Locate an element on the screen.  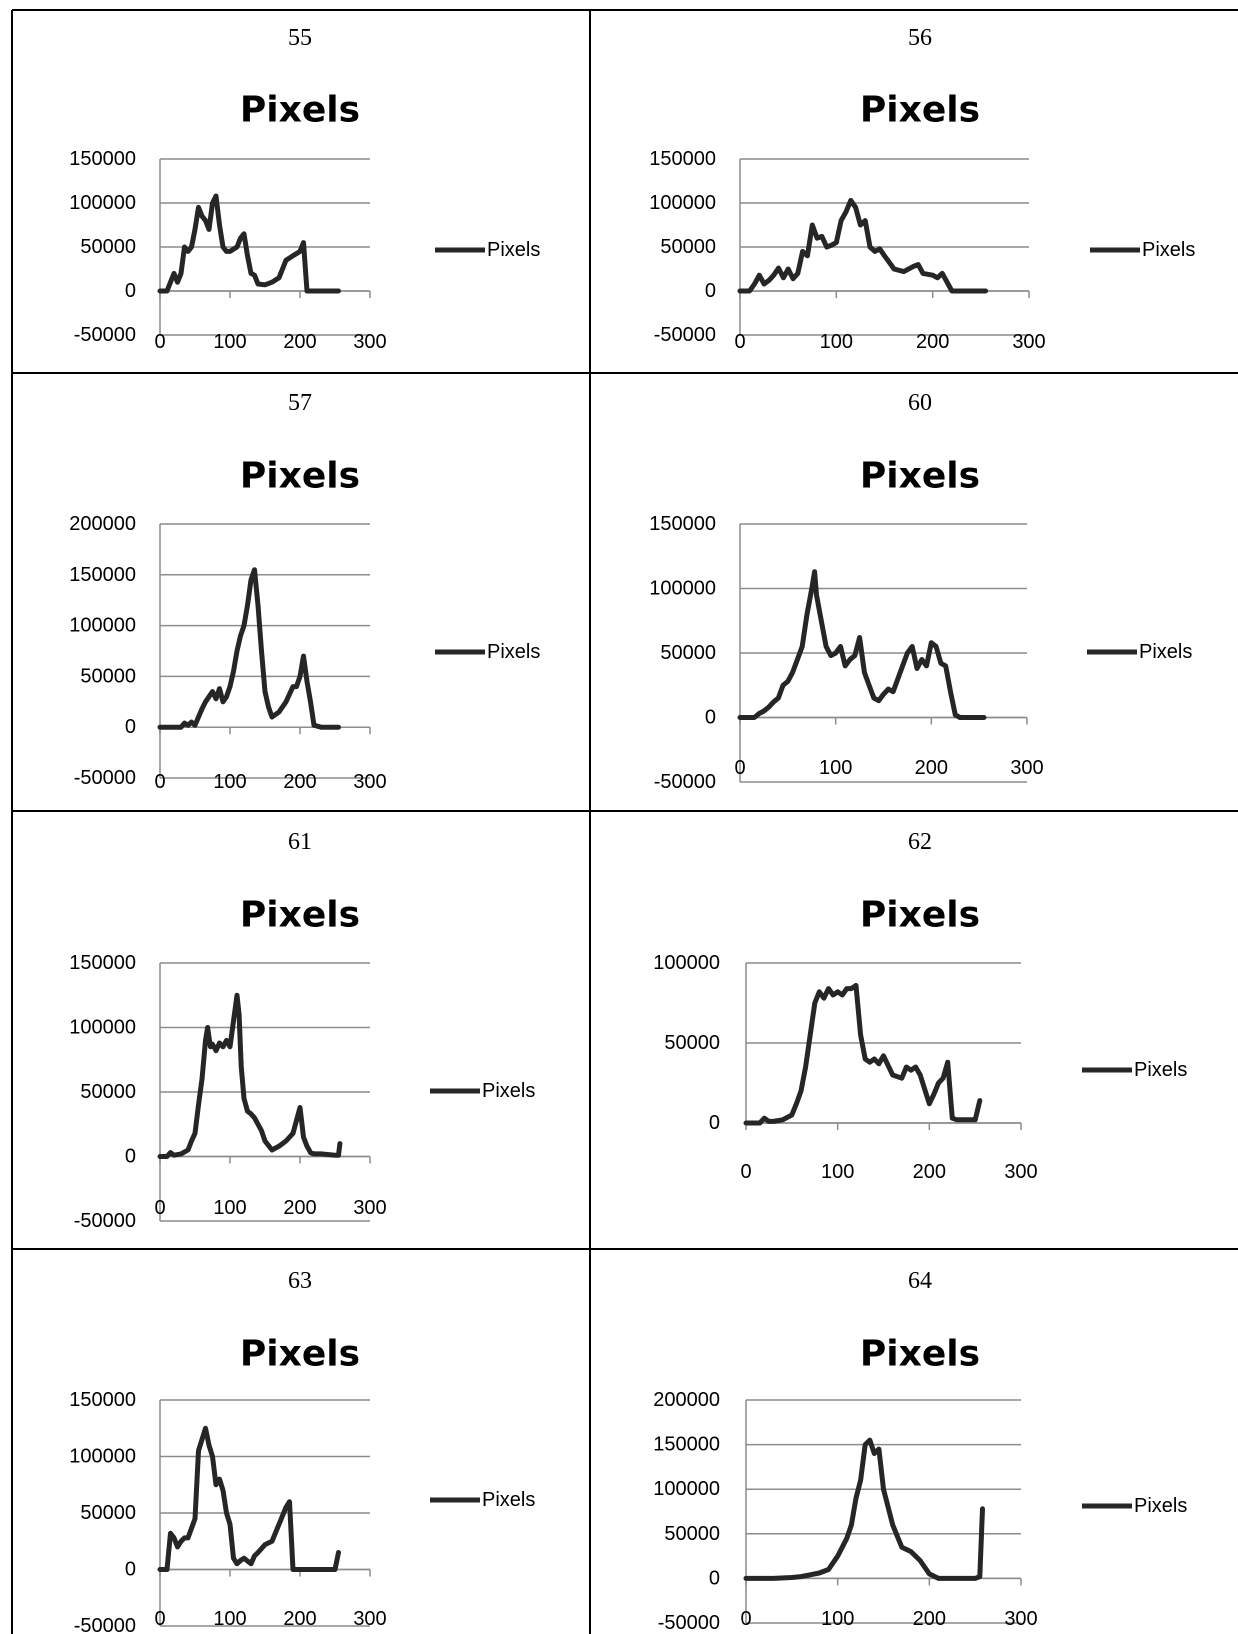
chart-number-label: 64 is located at coordinates (920, 1281).